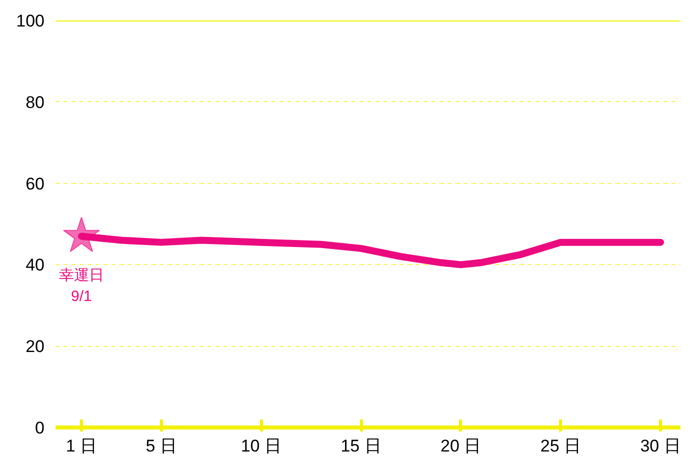  I want to click on y-tick-label: 40, so click(35, 265).